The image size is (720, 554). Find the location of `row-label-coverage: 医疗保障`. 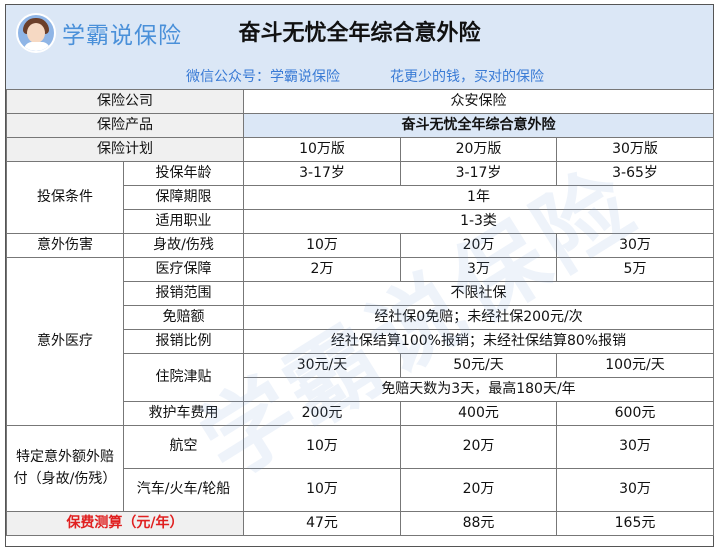

row-label-coverage: 医疗保障 is located at coordinates (183, 269).